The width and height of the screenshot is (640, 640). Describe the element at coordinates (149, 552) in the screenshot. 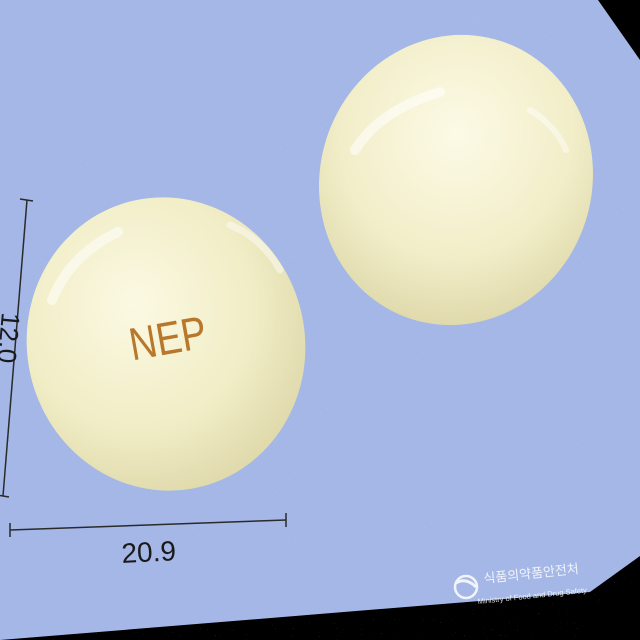

I see `width-measurement: 20.9` at that location.